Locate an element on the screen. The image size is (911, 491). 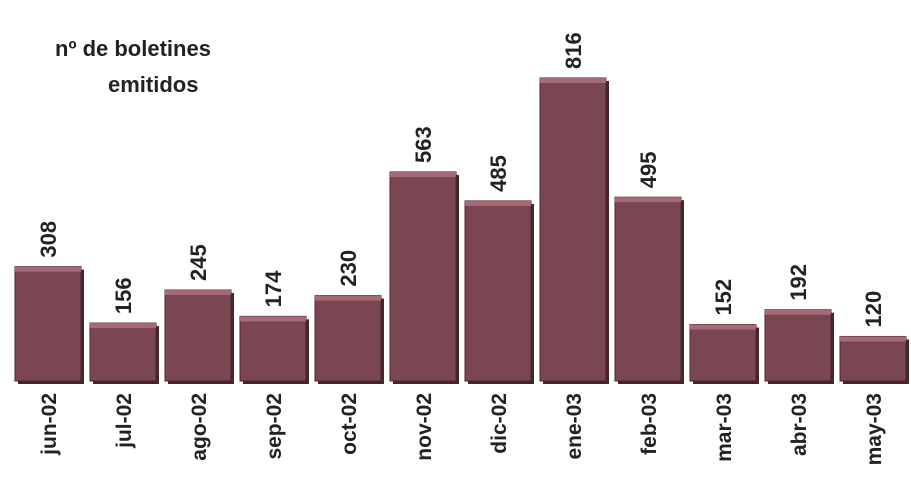
category-label-nov-02: nov-02 is located at coordinates (424, 427).